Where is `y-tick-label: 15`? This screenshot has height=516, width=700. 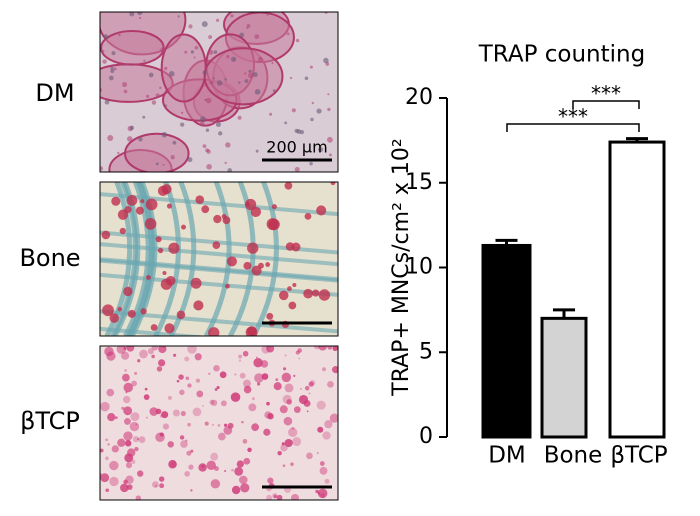 y-tick-label: 15 is located at coordinates (419, 182).